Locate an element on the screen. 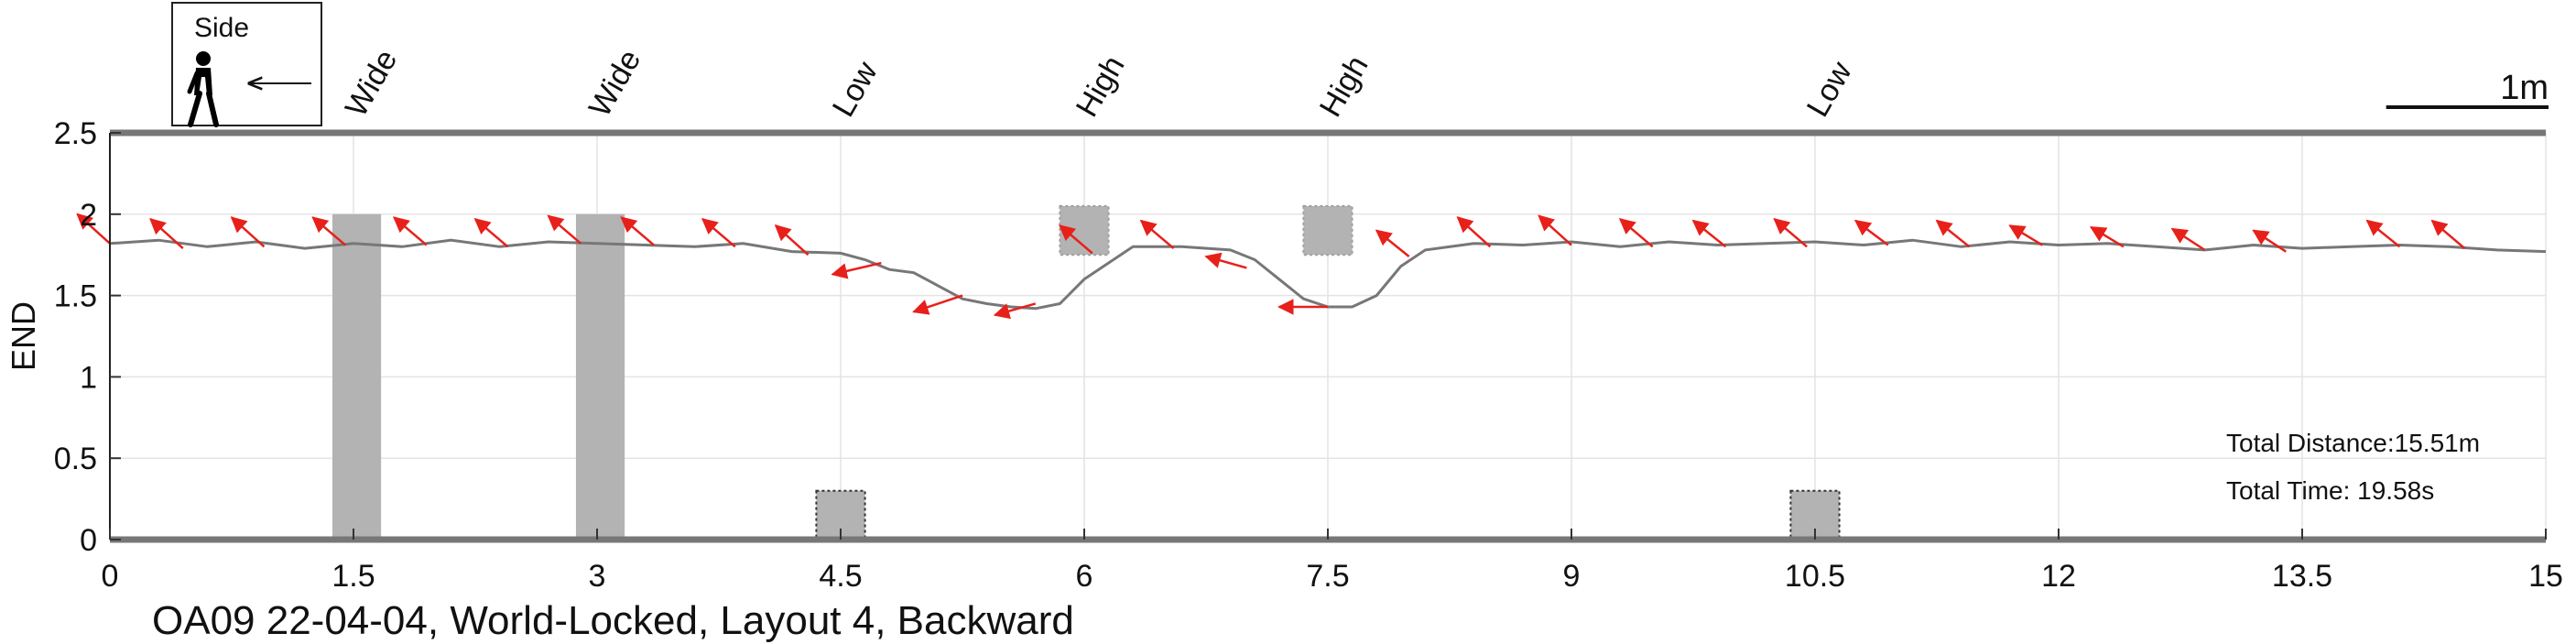 This screenshot has height=644, width=2576. obstacle-labels: Wide Wide Low High High Low is located at coordinates (1099, 84).